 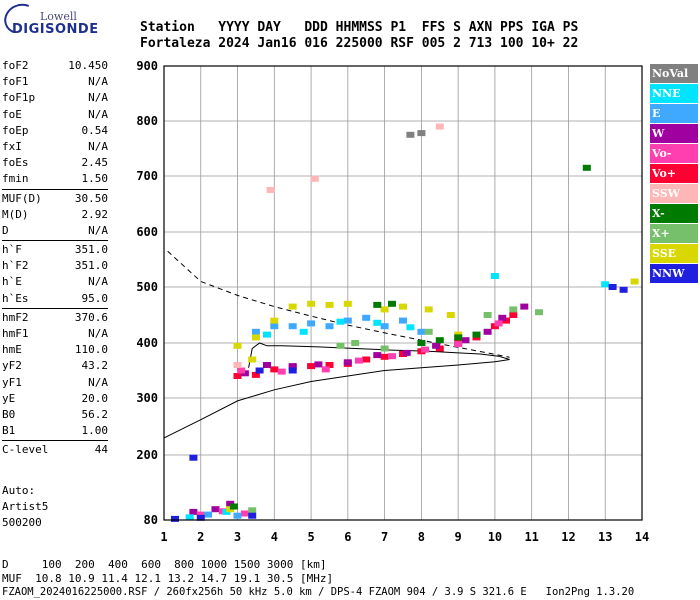 I want to click on param-row: foEp 0.54, so click(x=55, y=131).